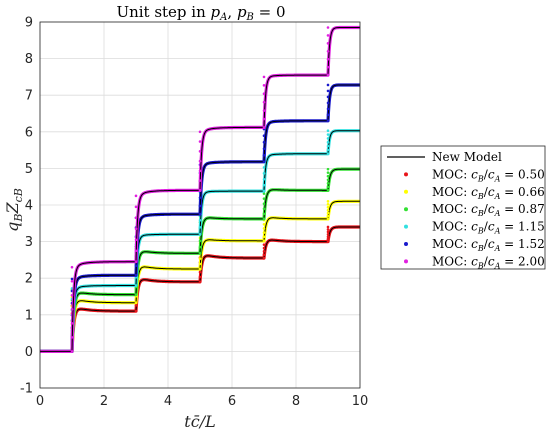 This screenshot has width=550, height=433. What do you see at coordinates (29, 315) in the screenshot?
I see `y-tick-label: 1` at bounding box center [29, 315].